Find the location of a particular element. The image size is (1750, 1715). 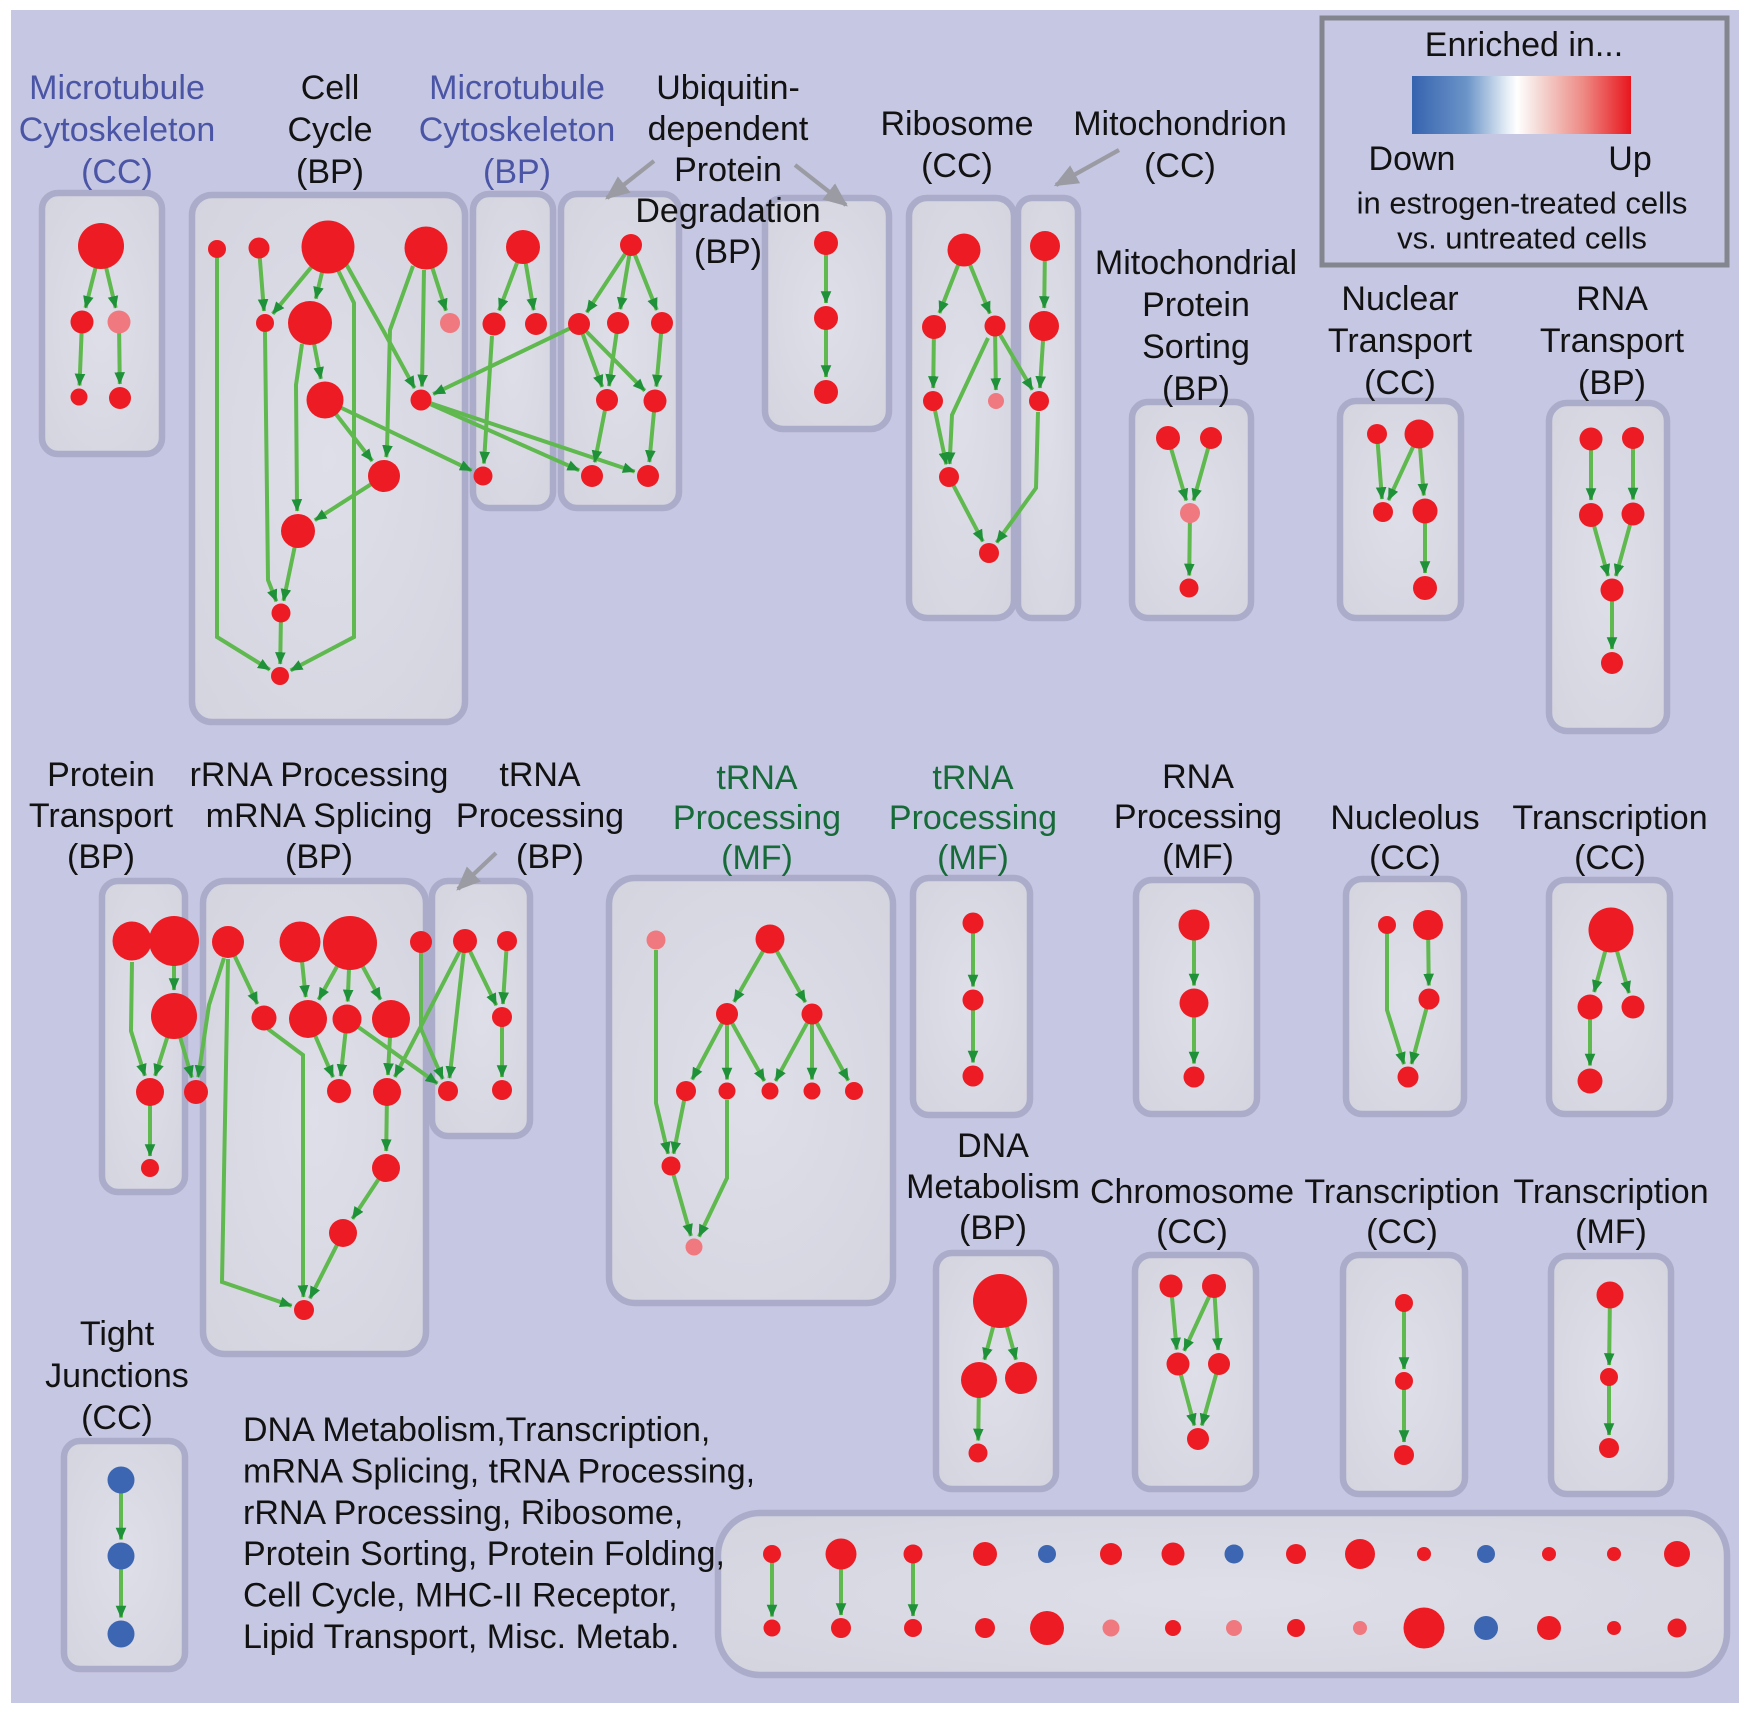

svg-text: Cell is located at coordinates (330, 88).